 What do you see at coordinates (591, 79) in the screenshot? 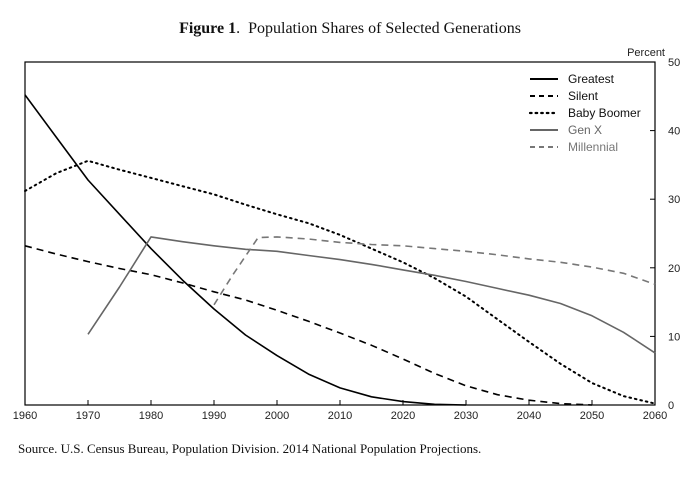
I see `legend-label-greatest: Greatest` at bounding box center [591, 79].